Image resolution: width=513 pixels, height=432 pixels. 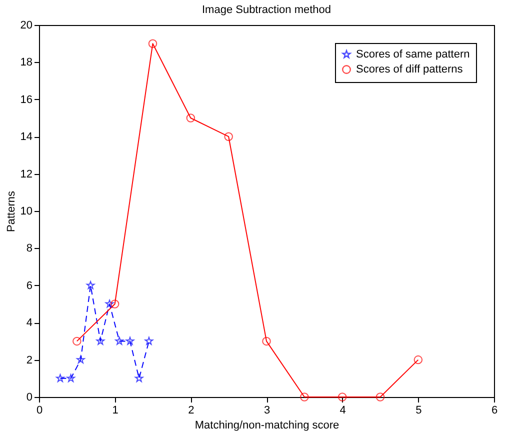 I want to click on y-axis-title: Patterns, so click(x=11, y=211).